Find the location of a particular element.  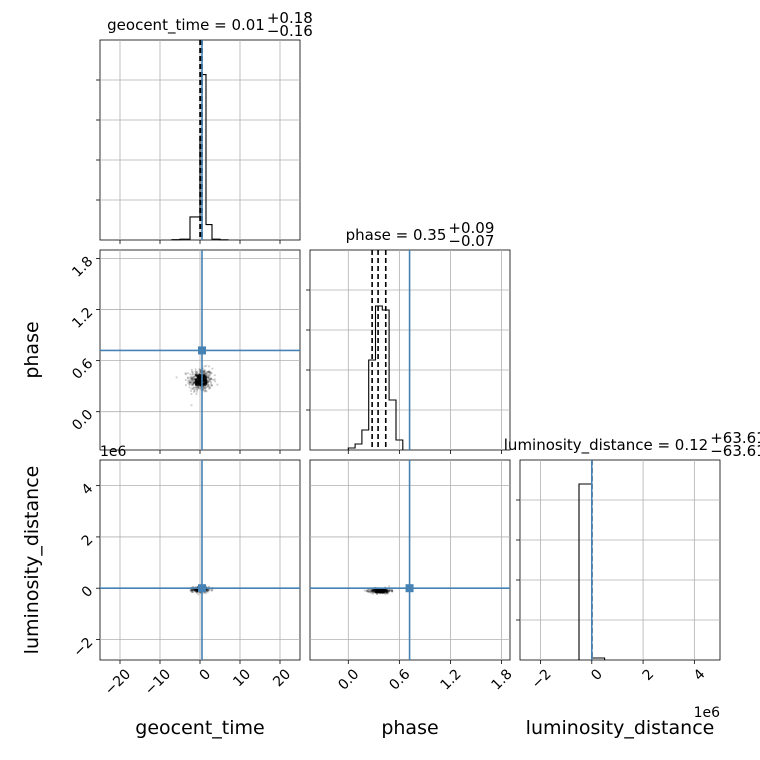

xaxis-offset-label: 1e6 is located at coordinates (707, 713).